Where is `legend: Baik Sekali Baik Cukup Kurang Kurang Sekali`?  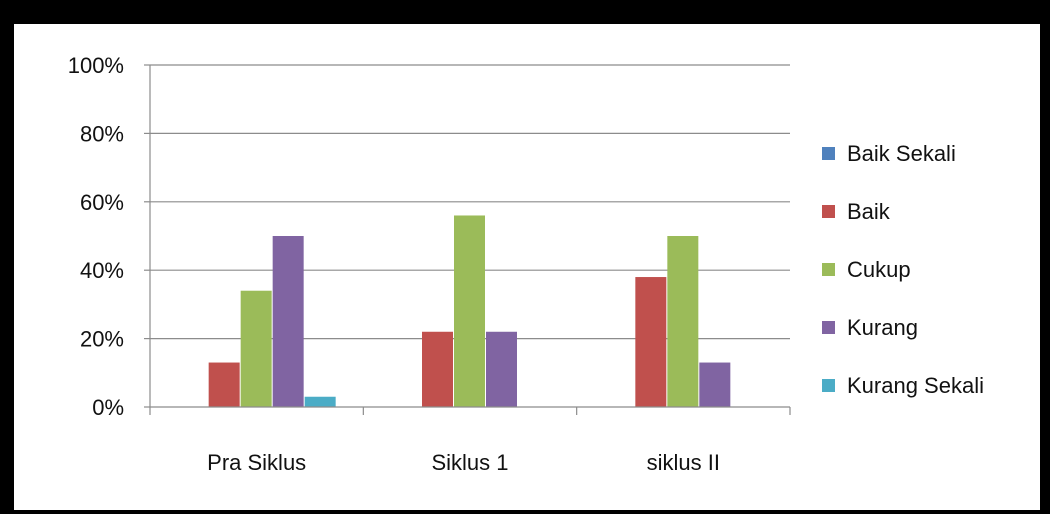
legend: Baik Sekali Baik Cukup Kurang Kurang Sekali is located at coordinates (903, 269).